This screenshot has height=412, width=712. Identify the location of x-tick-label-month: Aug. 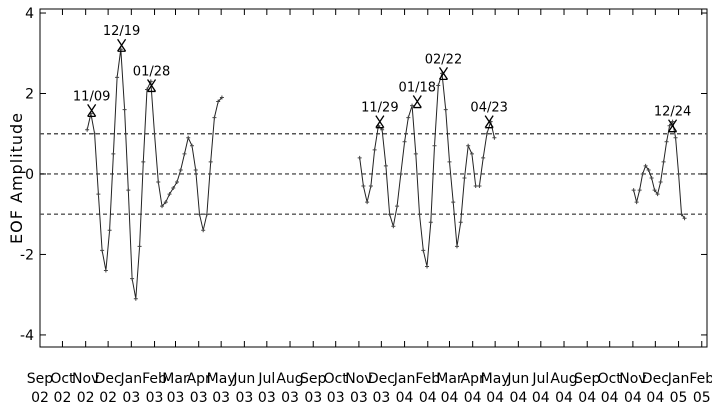
(563, 379).